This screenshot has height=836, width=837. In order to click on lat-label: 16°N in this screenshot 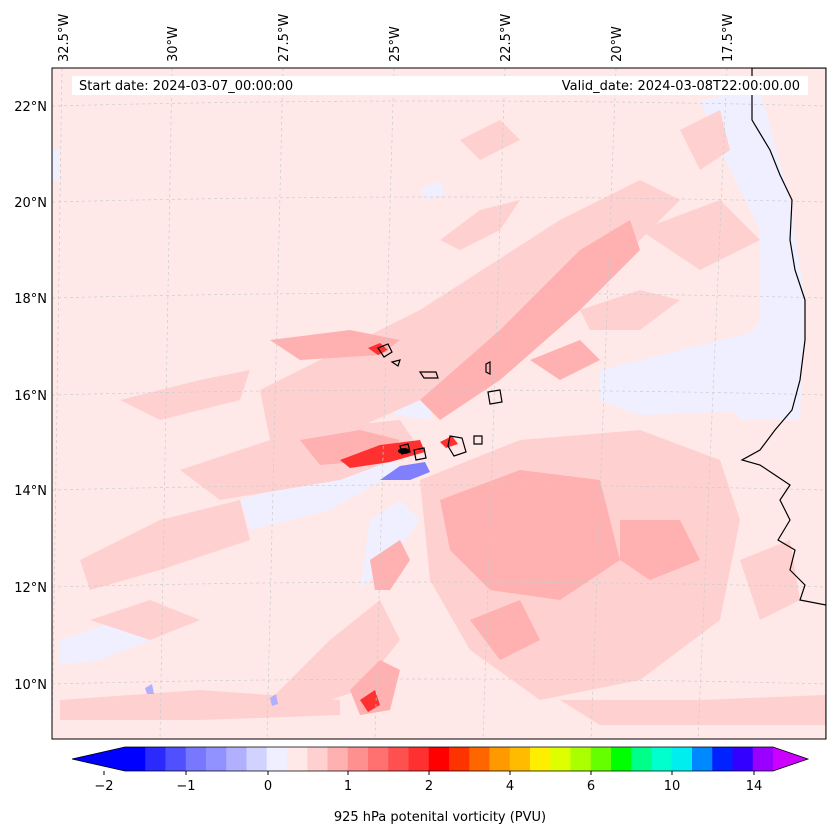, I will do `click(30, 396)`.